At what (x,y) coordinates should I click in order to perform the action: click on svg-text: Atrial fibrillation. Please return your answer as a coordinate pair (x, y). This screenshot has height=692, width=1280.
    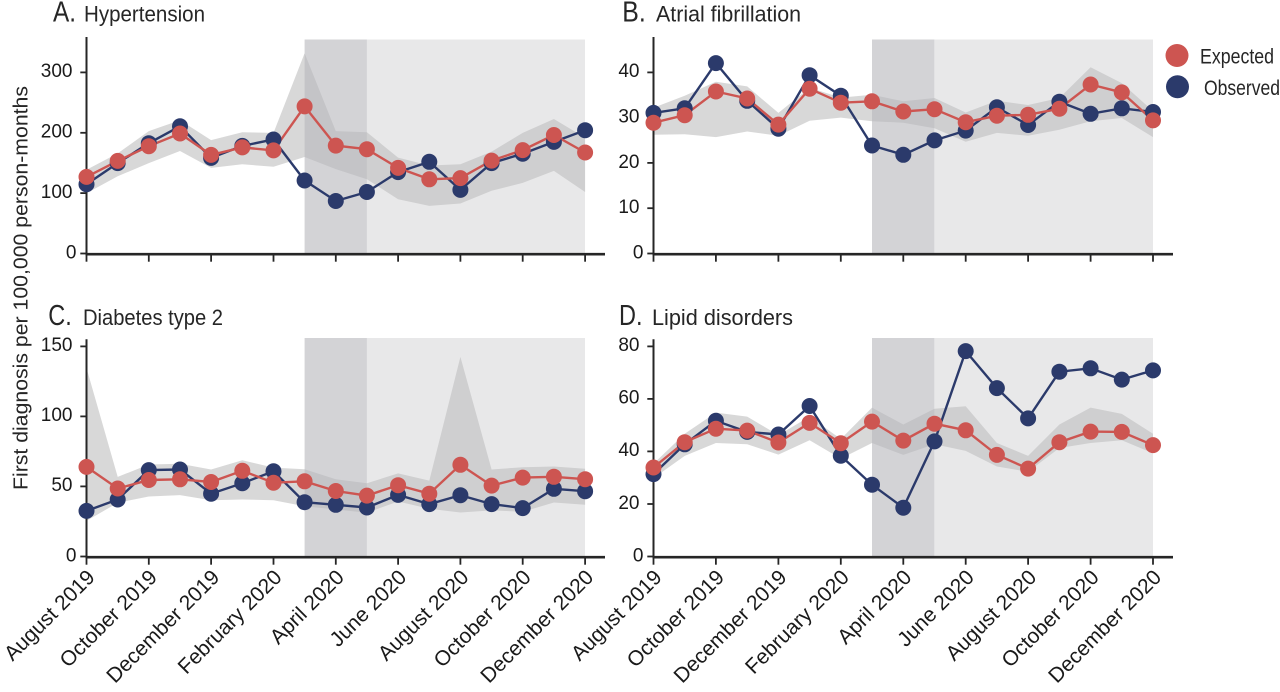
    Looking at the image, I should click on (728, 14).